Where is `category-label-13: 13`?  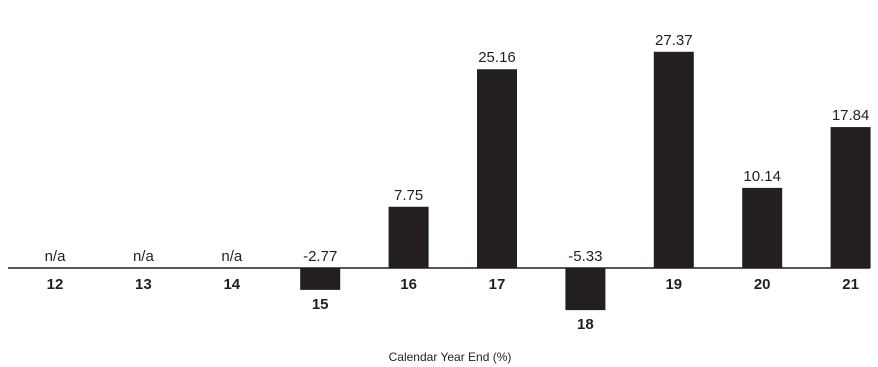
category-label-13: 13 is located at coordinates (143, 284).